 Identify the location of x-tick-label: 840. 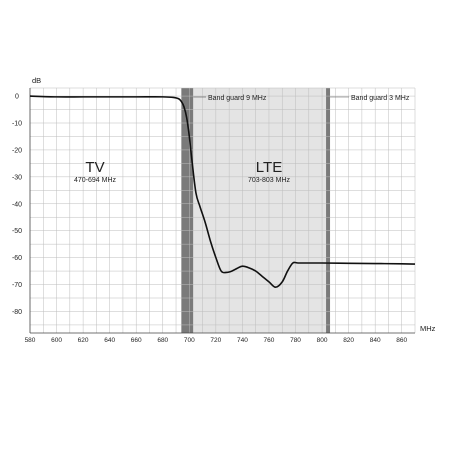
(375, 340).